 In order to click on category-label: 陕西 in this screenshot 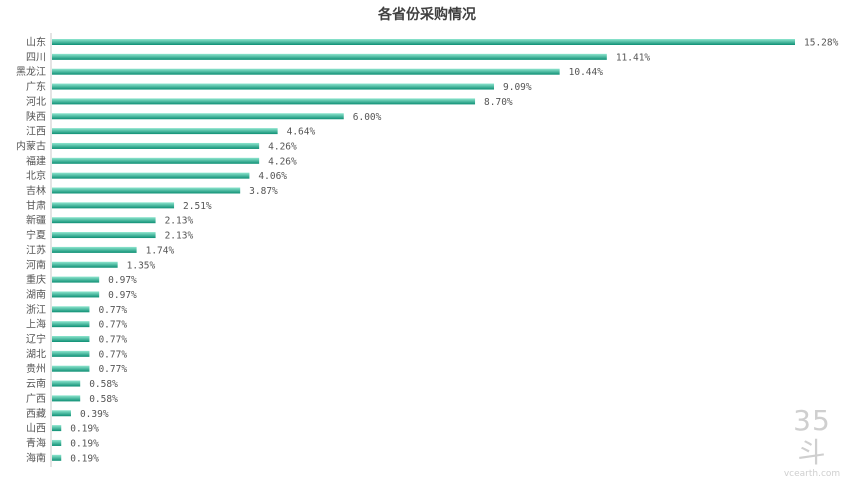, I will do `click(36, 116)`.